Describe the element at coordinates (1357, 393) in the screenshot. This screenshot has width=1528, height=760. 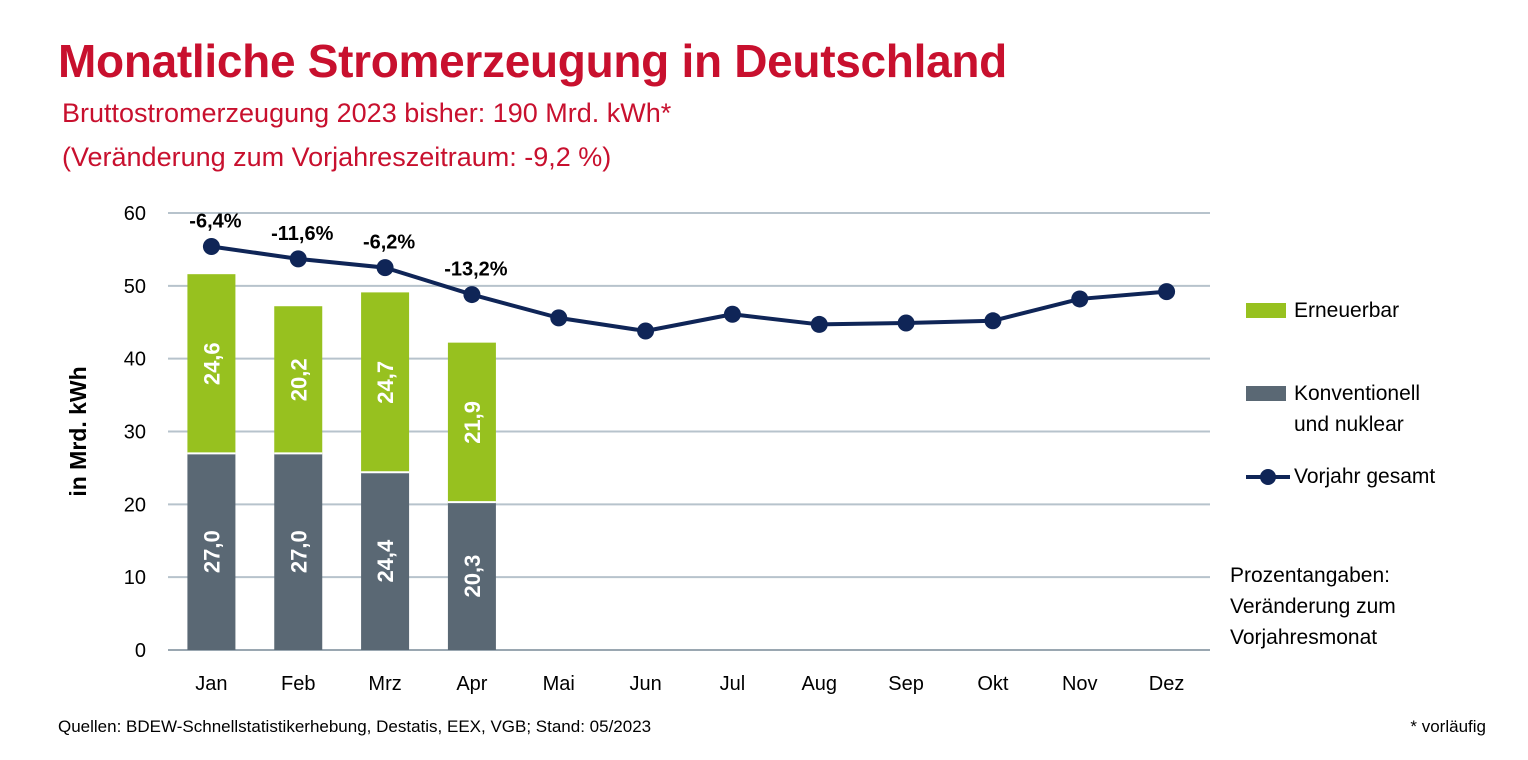
I see `legend-label-conventional-1: Konventionell` at that location.